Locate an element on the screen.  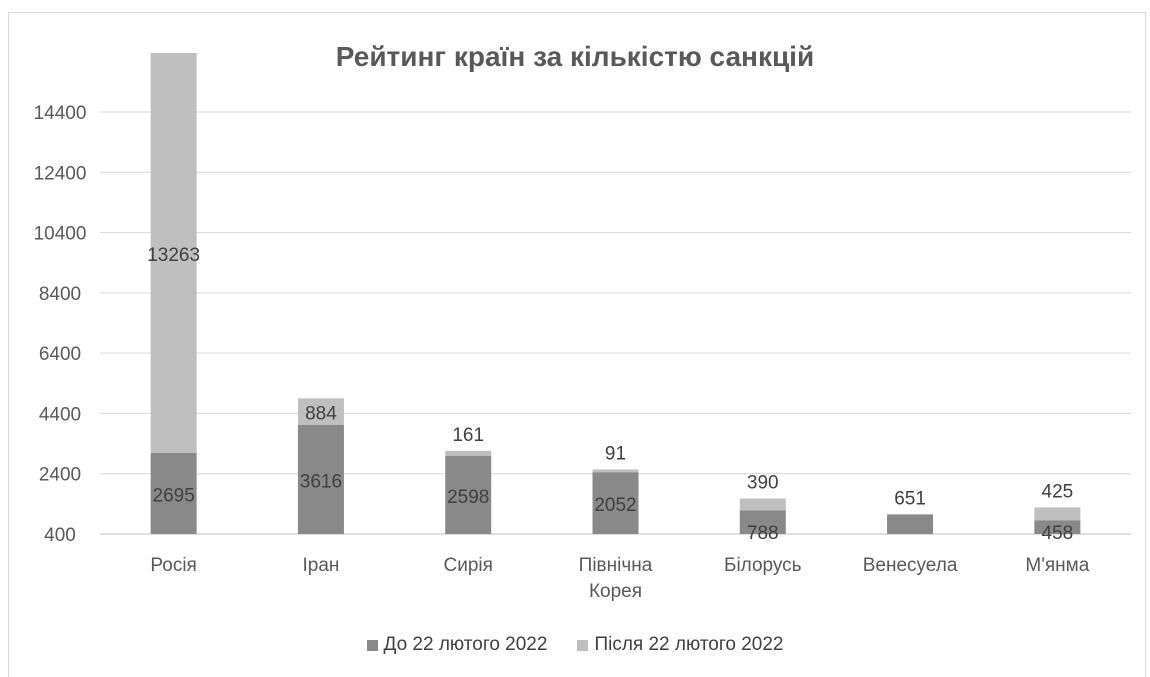
data-label: 651 is located at coordinates (910, 498).